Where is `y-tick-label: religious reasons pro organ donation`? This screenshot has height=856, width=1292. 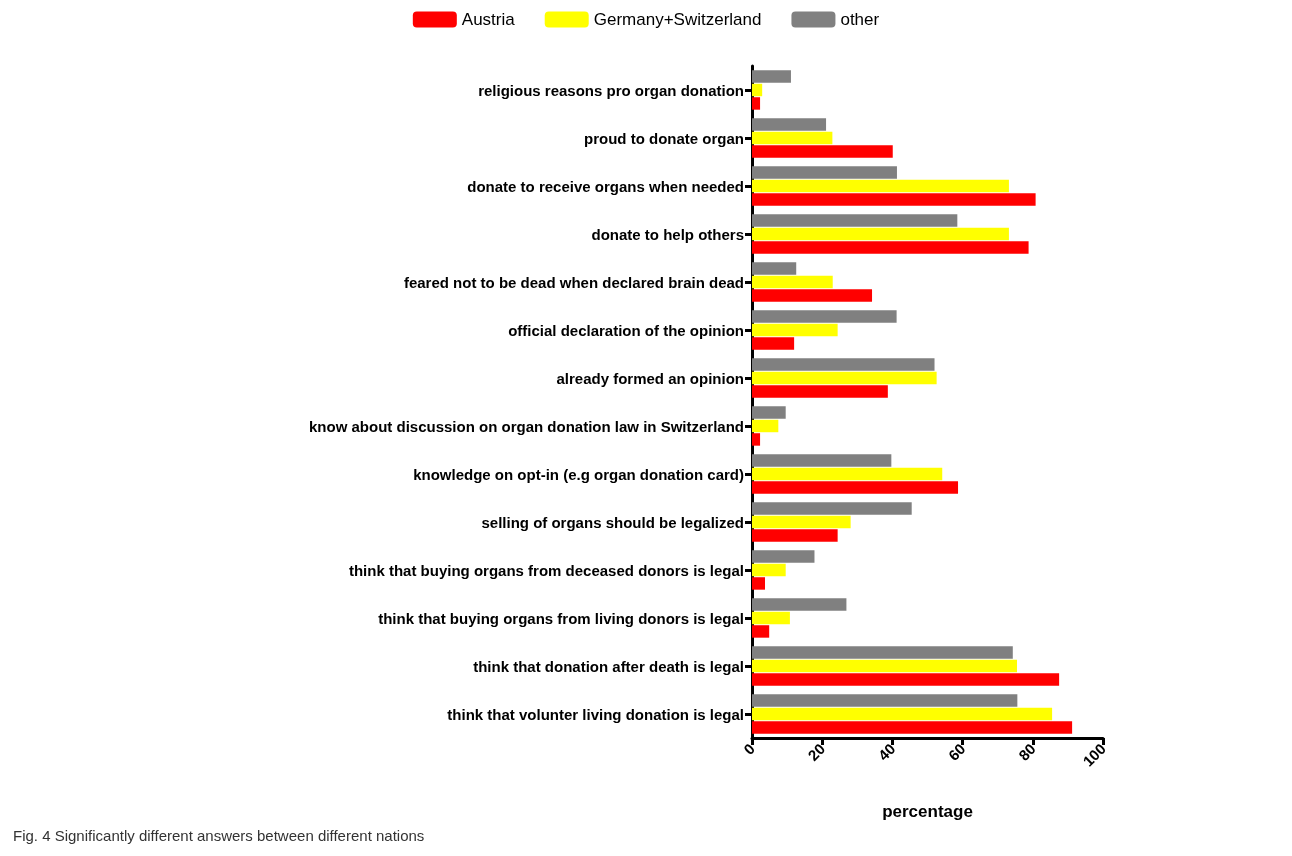
y-tick-label: religious reasons pro organ donation is located at coordinates (611, 90).